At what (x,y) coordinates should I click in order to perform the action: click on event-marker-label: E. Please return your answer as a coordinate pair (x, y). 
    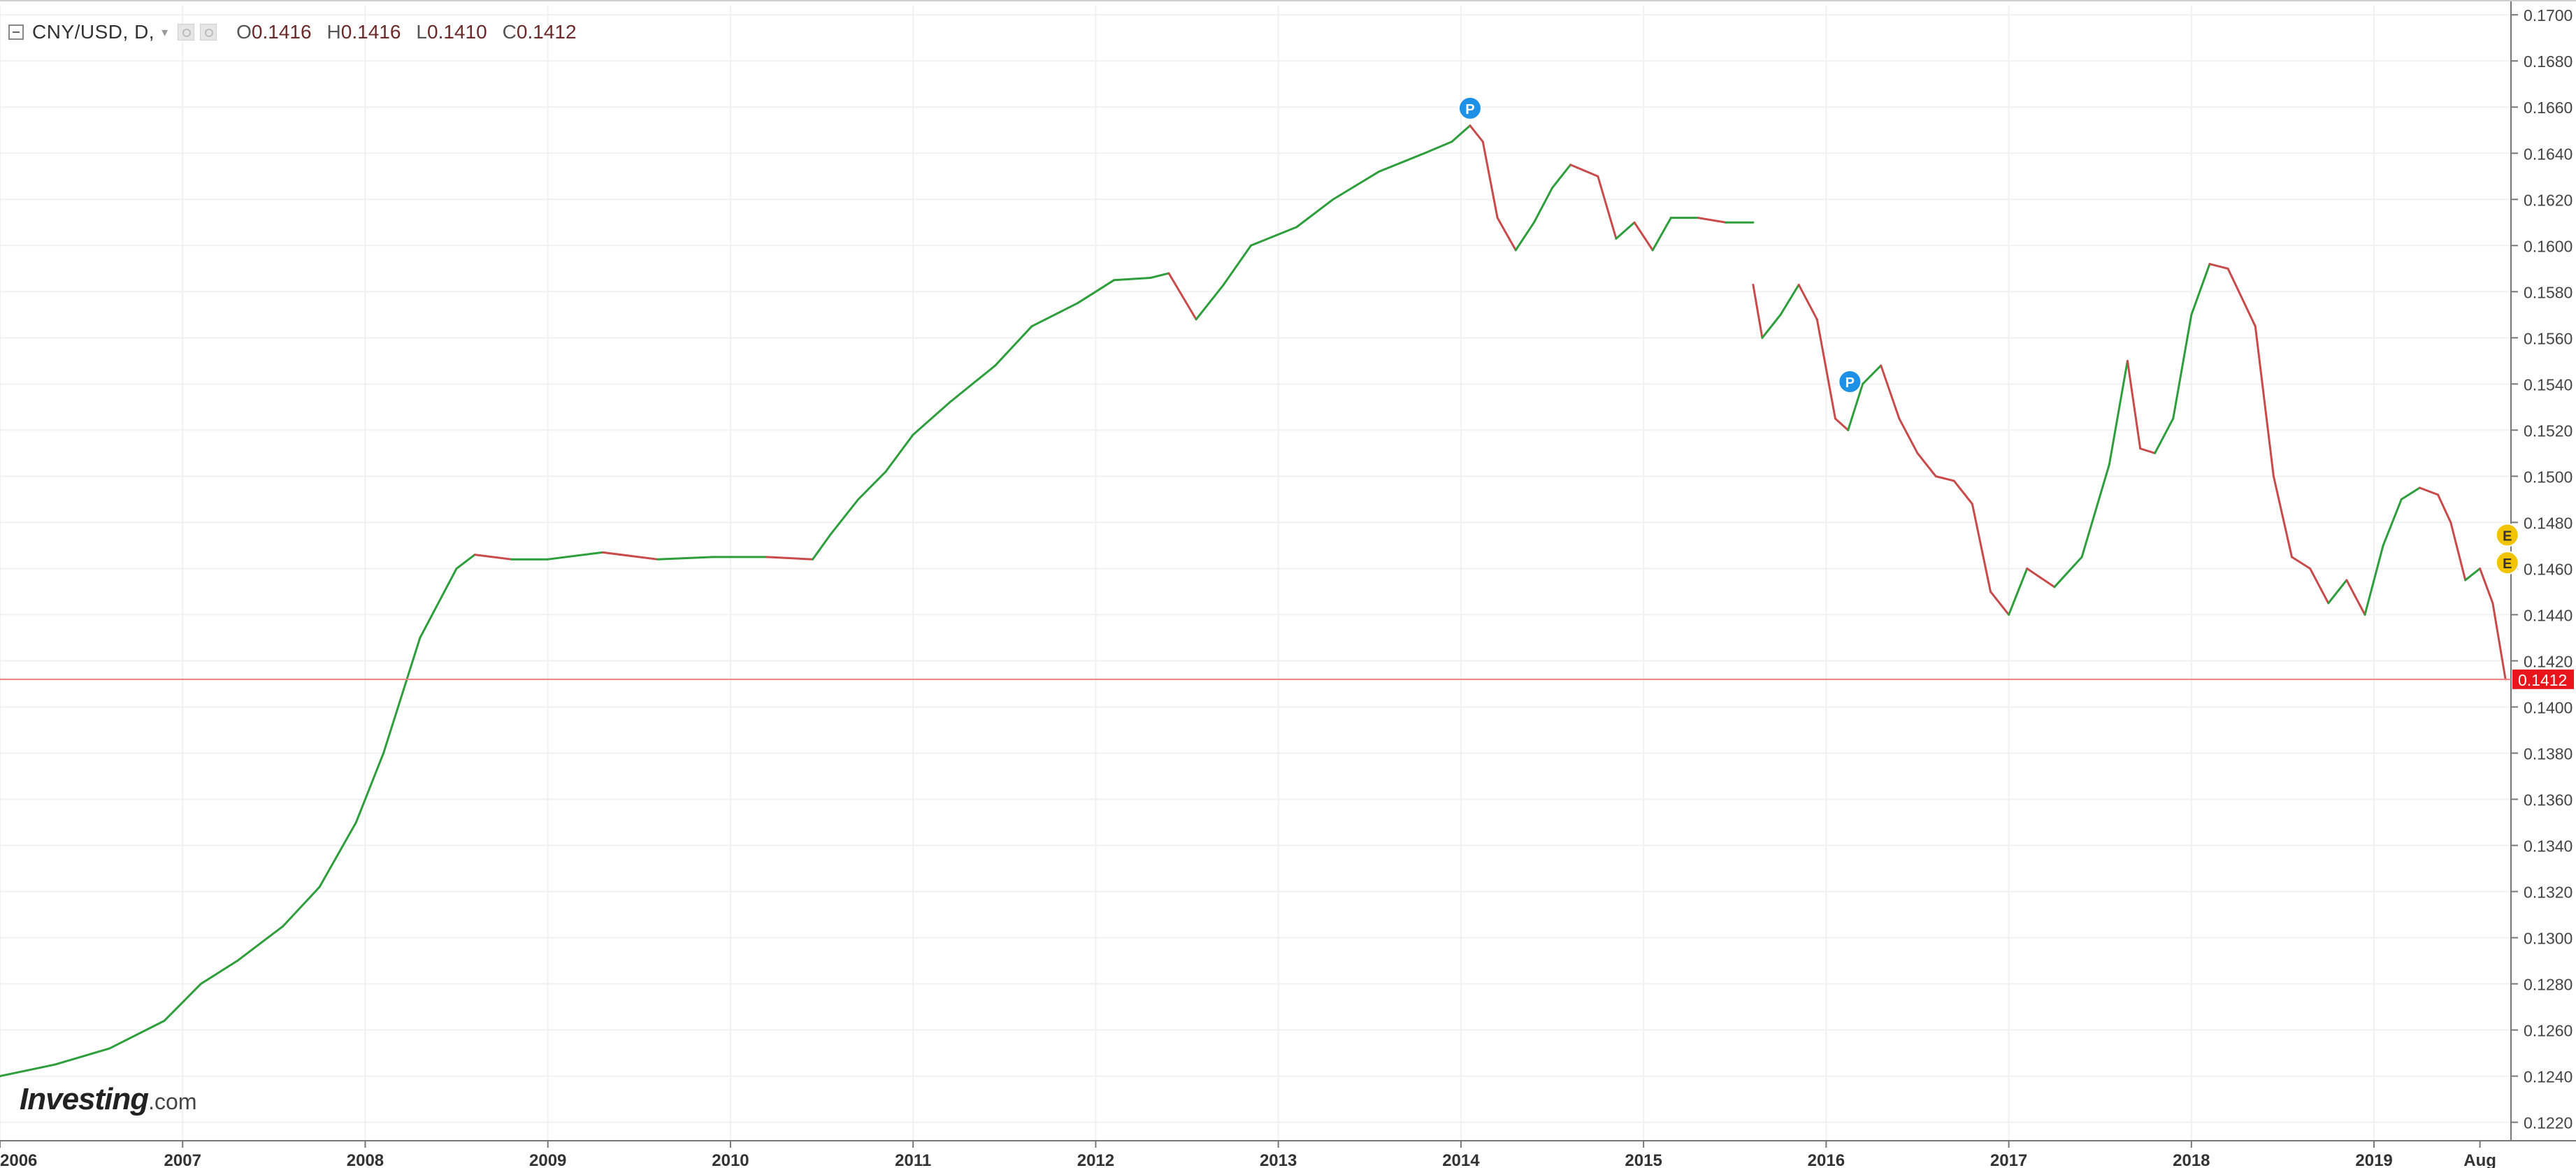
    Looking at the image, I should click on (2507, 564).